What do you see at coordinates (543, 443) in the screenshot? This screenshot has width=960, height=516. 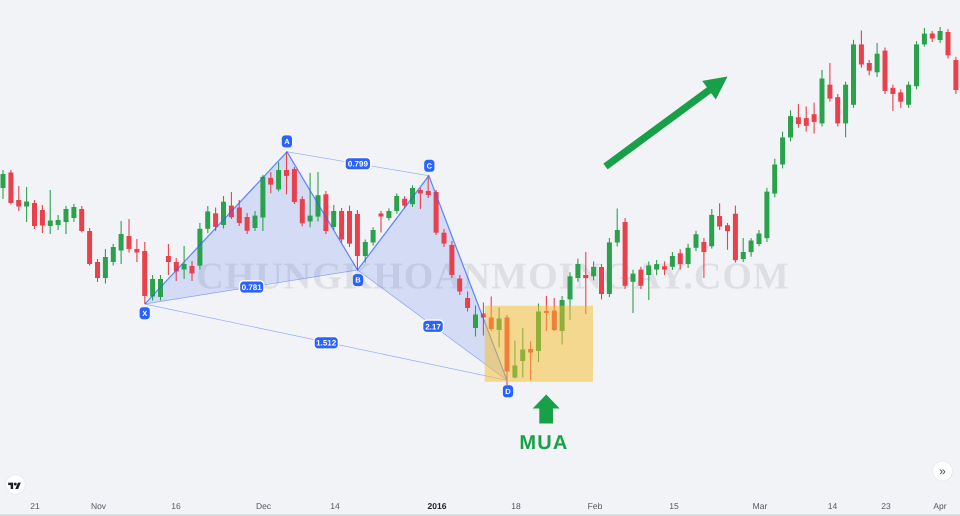 I see `svg-text: MUA` at bounding box center [543, 443].